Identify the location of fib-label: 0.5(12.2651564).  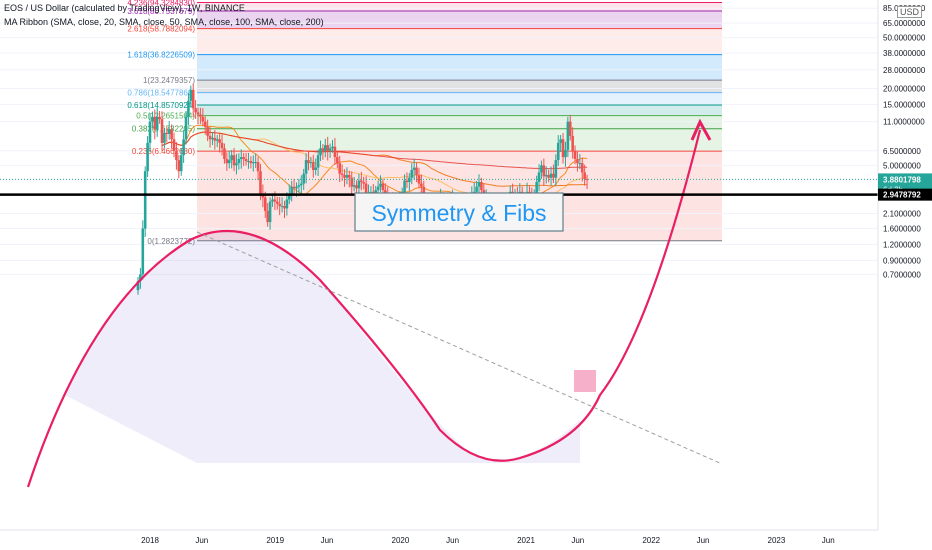
(165, 116).